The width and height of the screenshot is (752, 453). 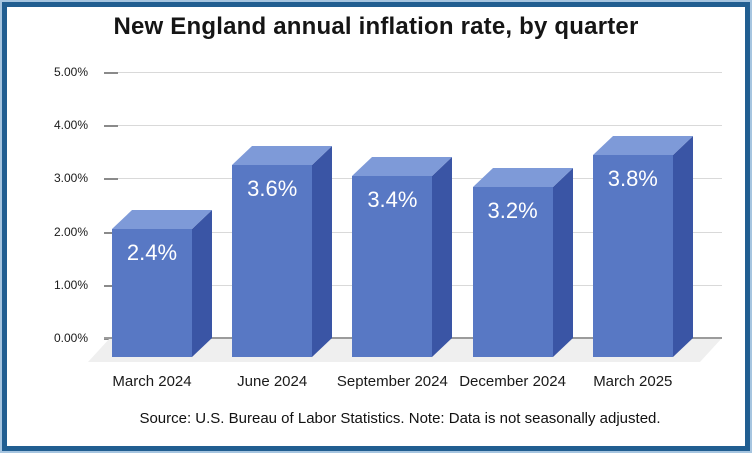 What do you see at coordinates (152, 253) in the screenshot?
I see `bar-value-label: 2.4%` at bounding box center [152, 253].